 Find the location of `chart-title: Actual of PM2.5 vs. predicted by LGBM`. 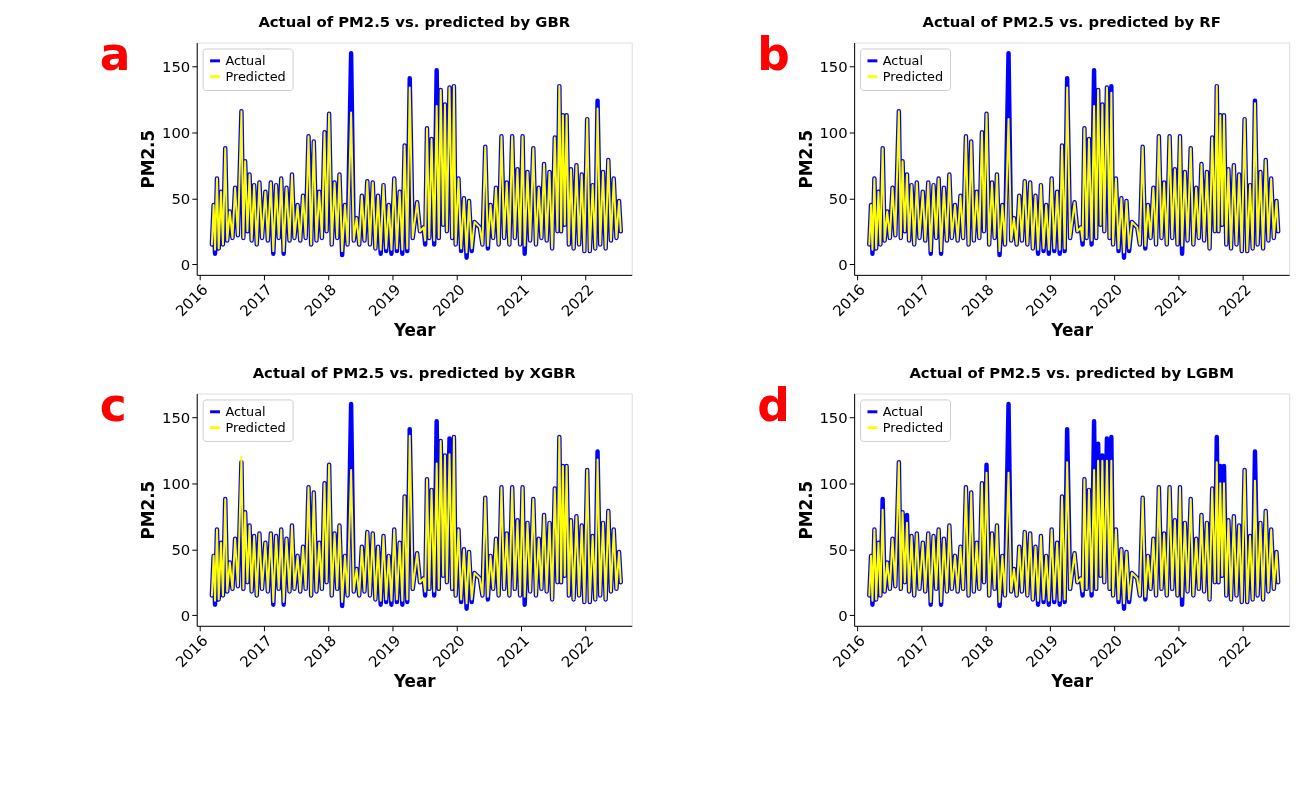

chart-title: Actual of PM2.5 vs. predicted by LGBM is located at coordinates (1071, 372).